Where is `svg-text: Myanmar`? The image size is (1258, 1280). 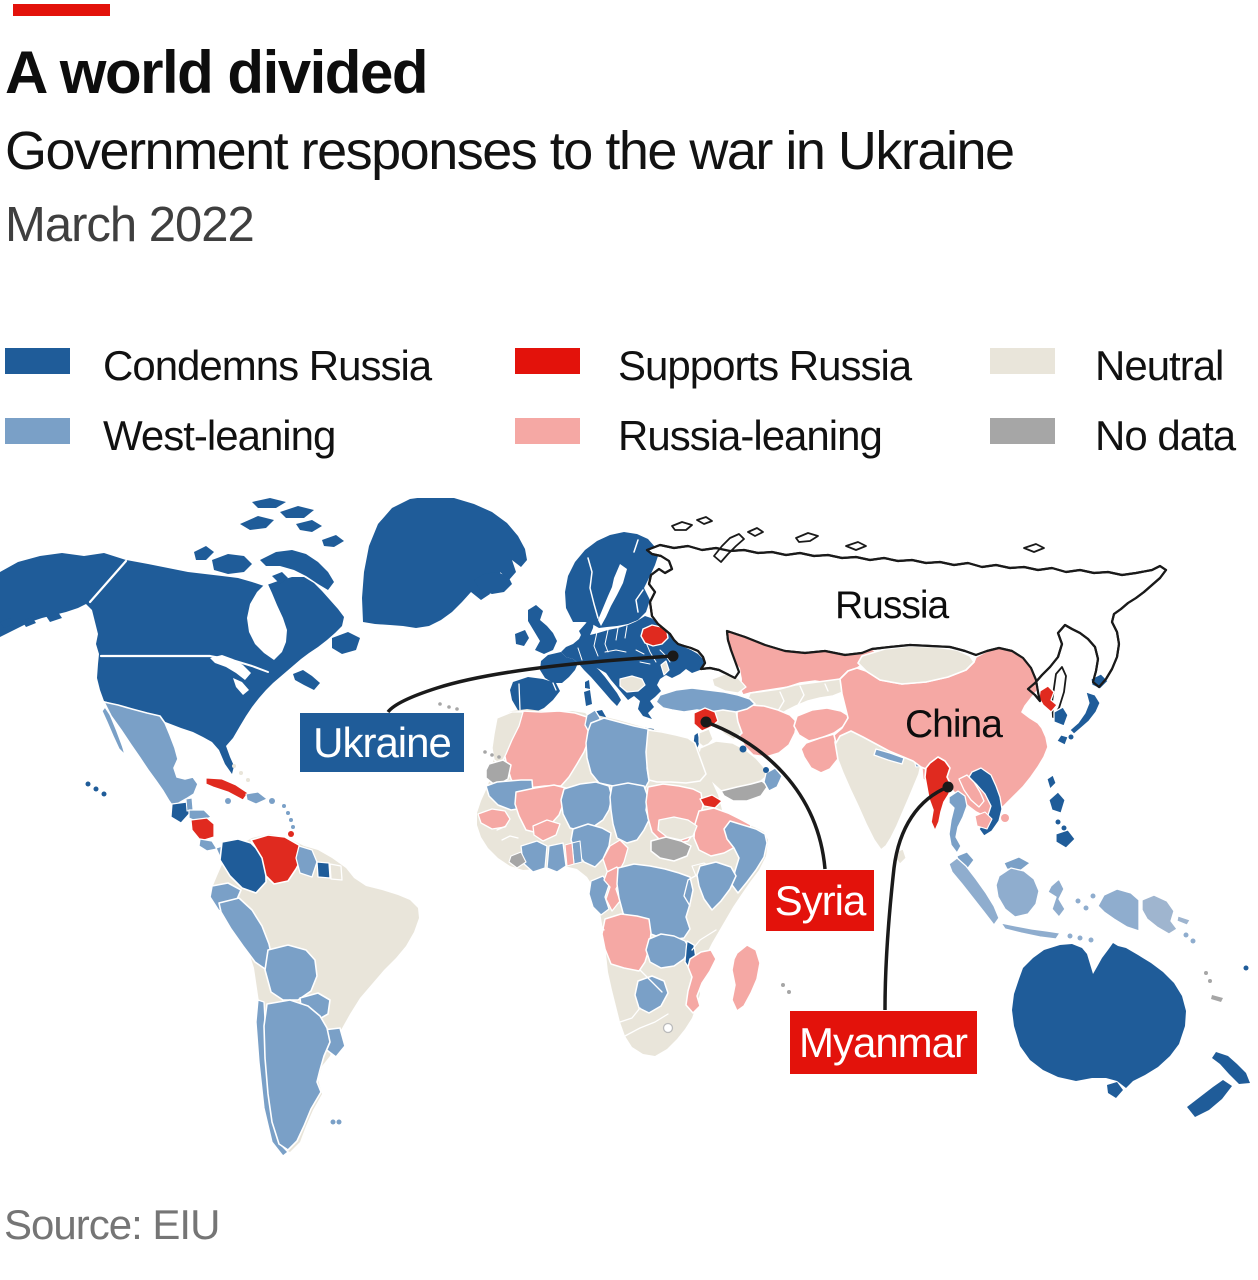
svg-text: Myanmar is located at coordinates (883, 1042).